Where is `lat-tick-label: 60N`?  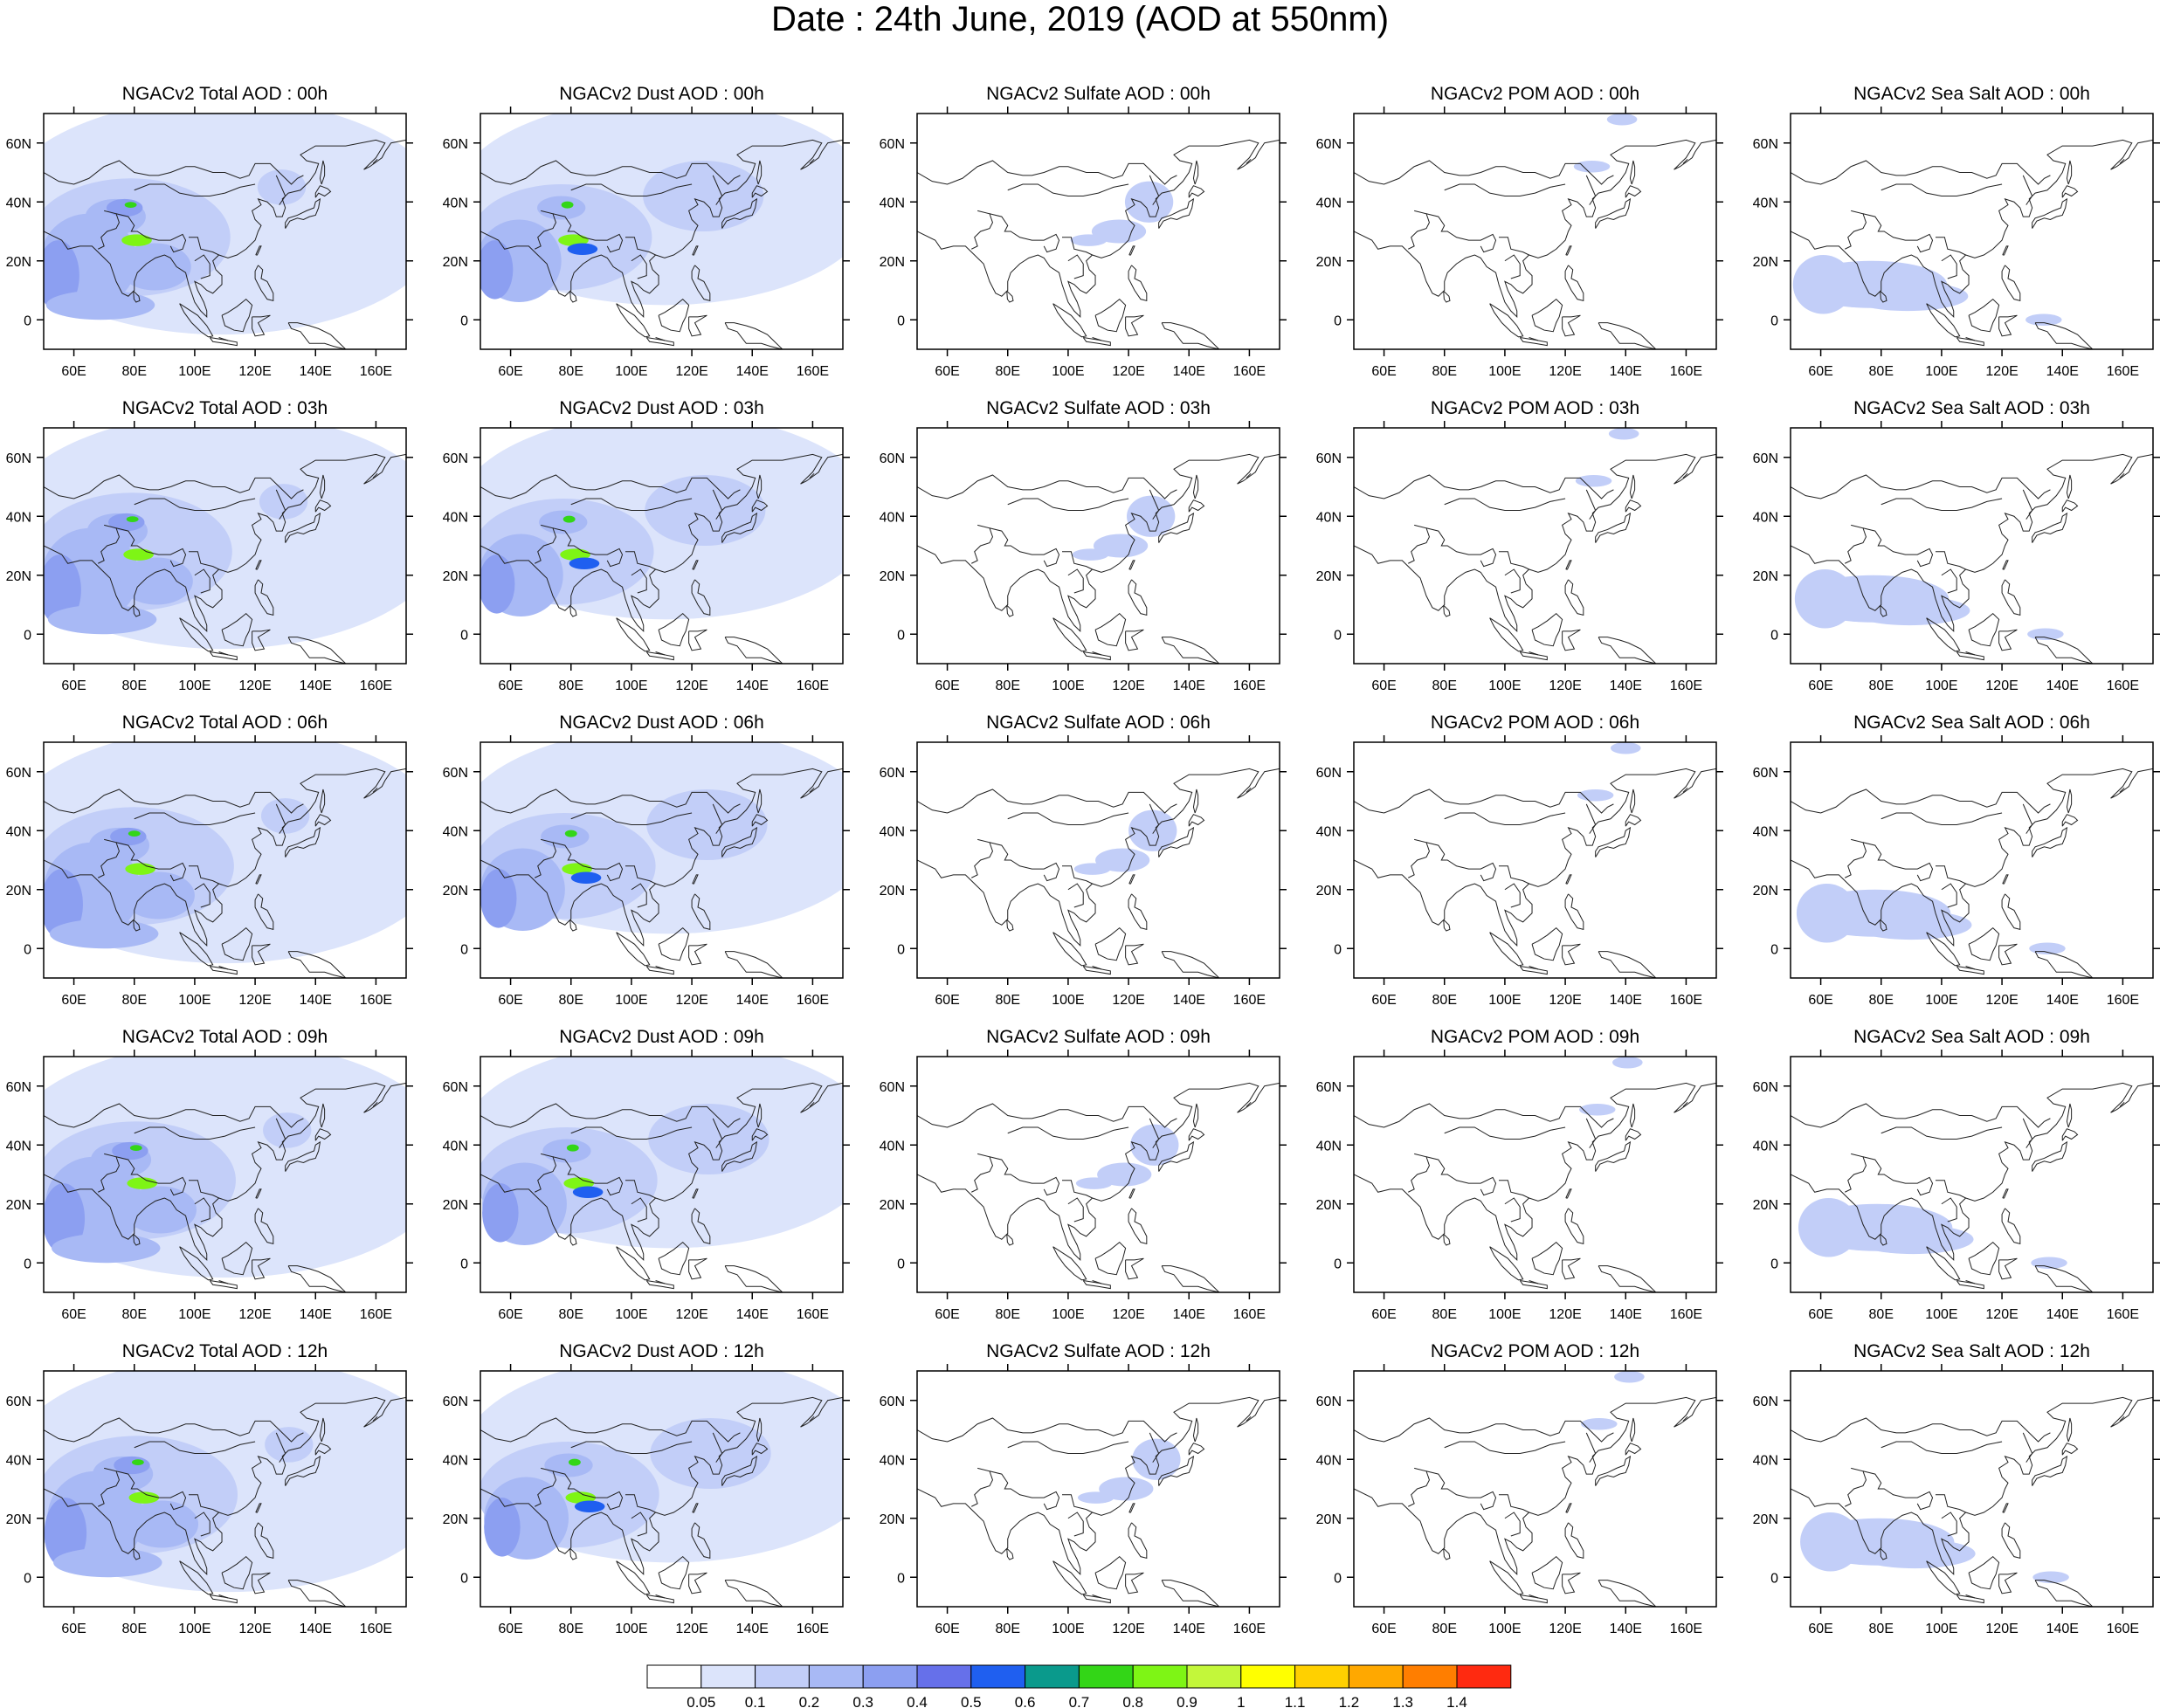 lat-tick-label: 60N is located at coordinates (1329, 144).